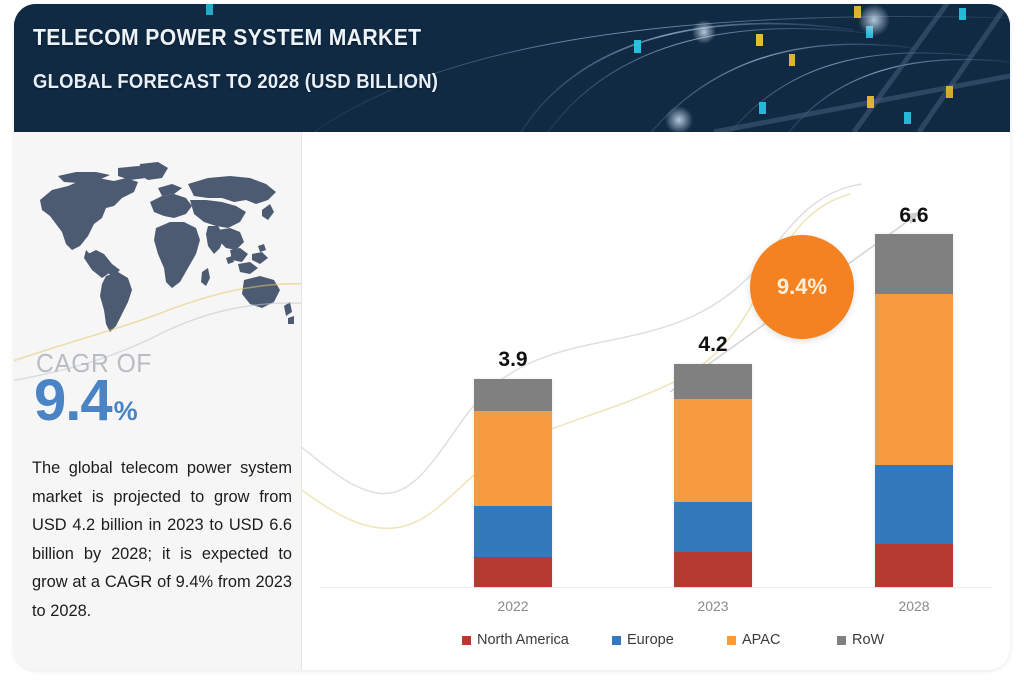  I want to click on bar-2028, so click(914, 410).